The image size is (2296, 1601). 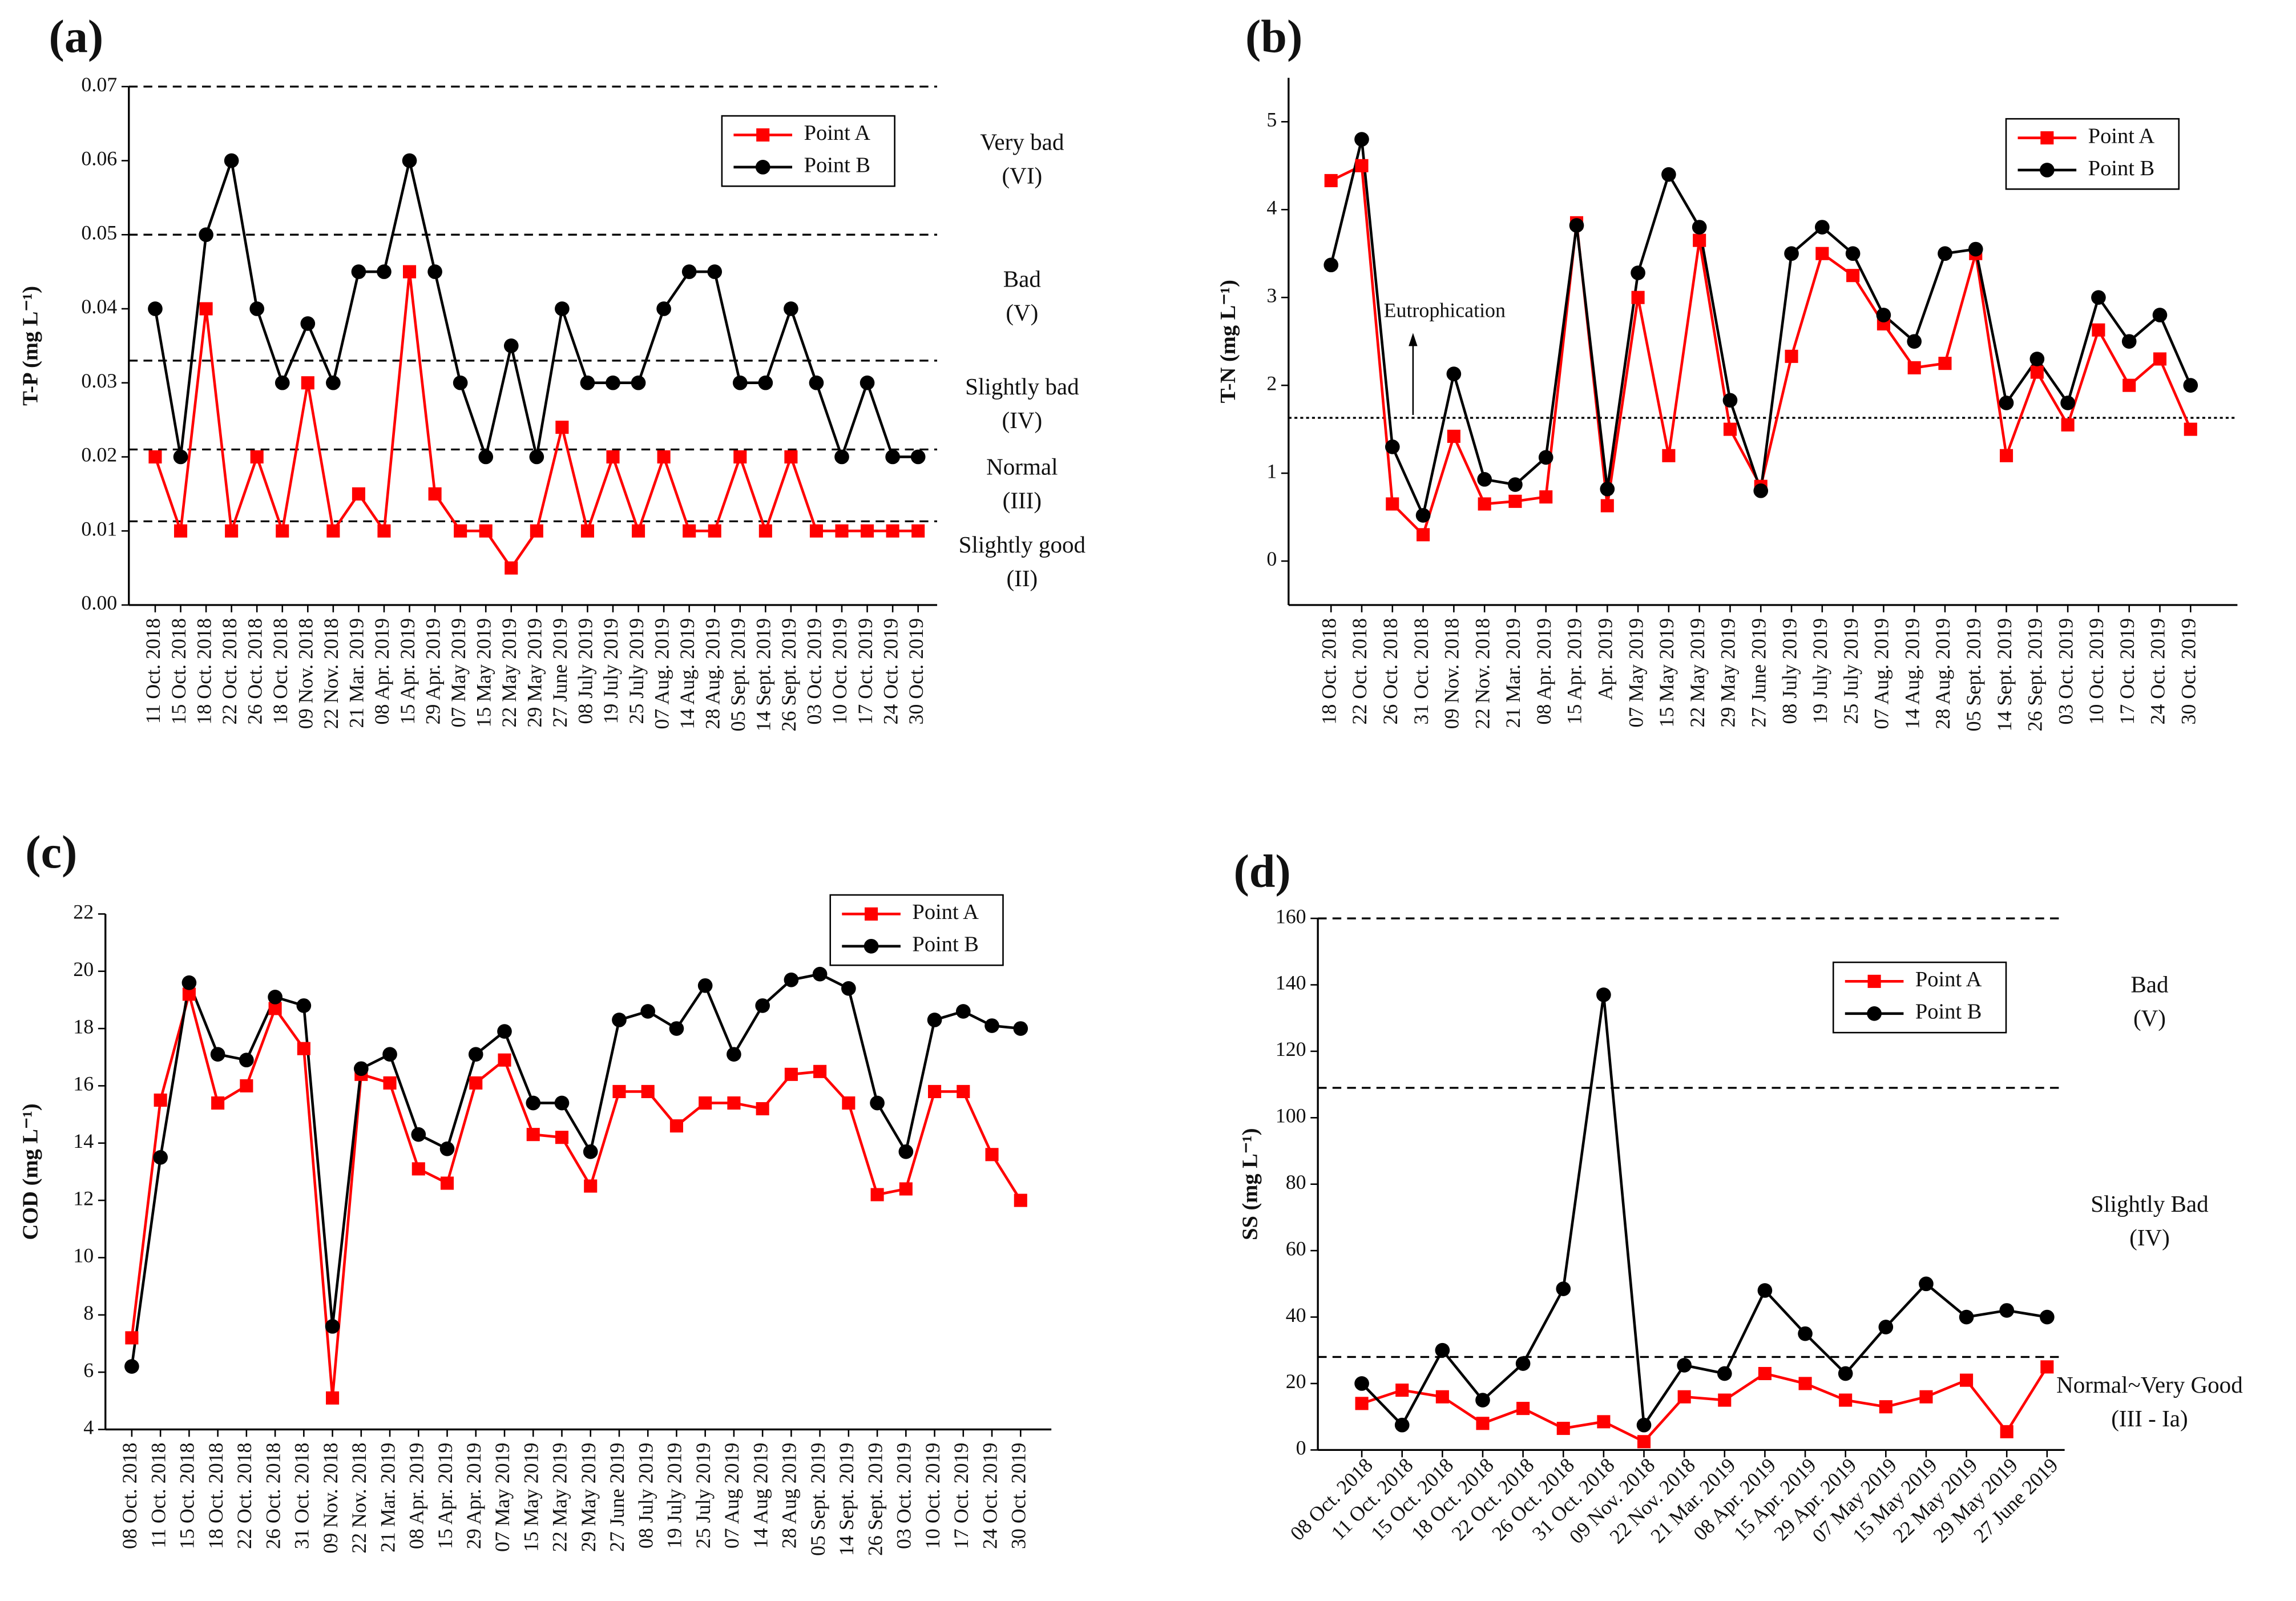 What do you see at coordinates (203, 672) in the screenshot?
I see `x-tick-label: 18 Oct. 2018` at bounding box center [203, 672].